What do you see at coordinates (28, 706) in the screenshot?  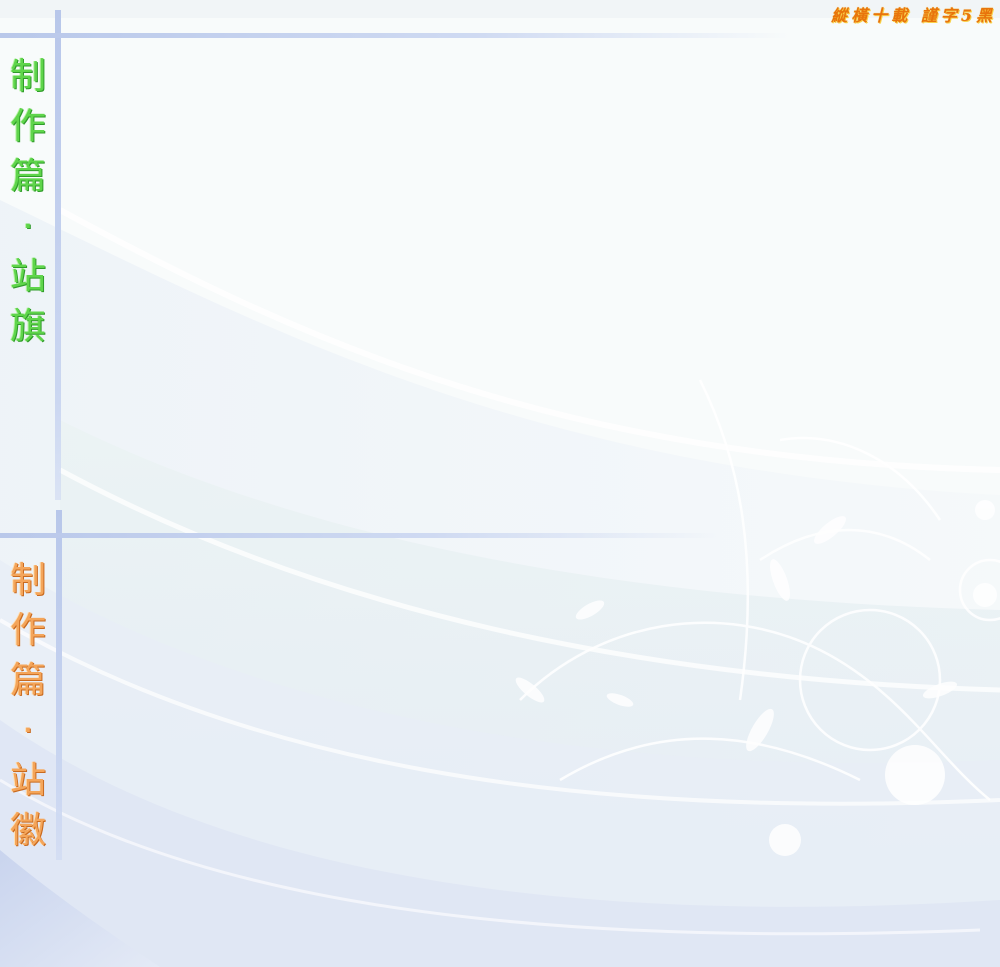 I see `section-title-emblem: 制 作 篇 · 站 徽` at bounding box center [28, 706].